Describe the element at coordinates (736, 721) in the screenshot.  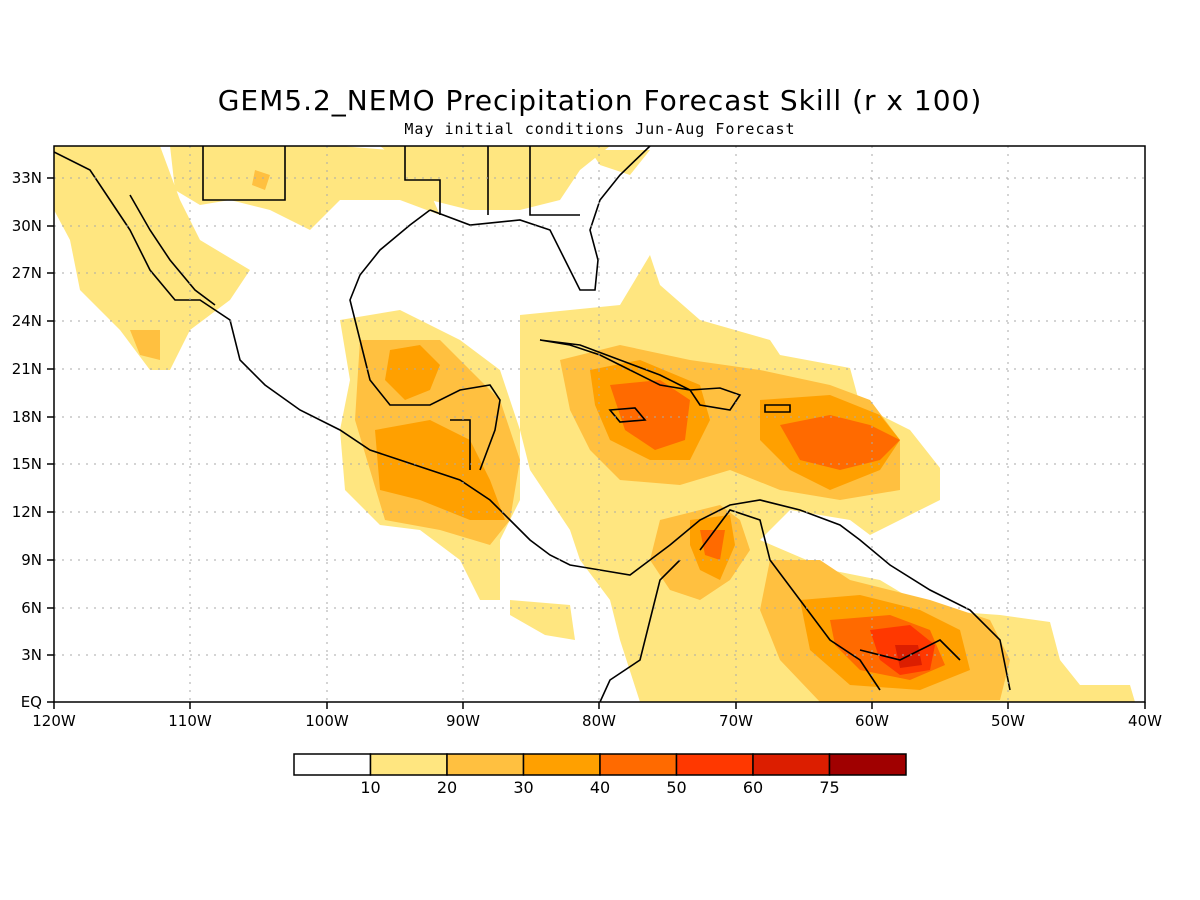
I see `lon-label: 70W` at that location.